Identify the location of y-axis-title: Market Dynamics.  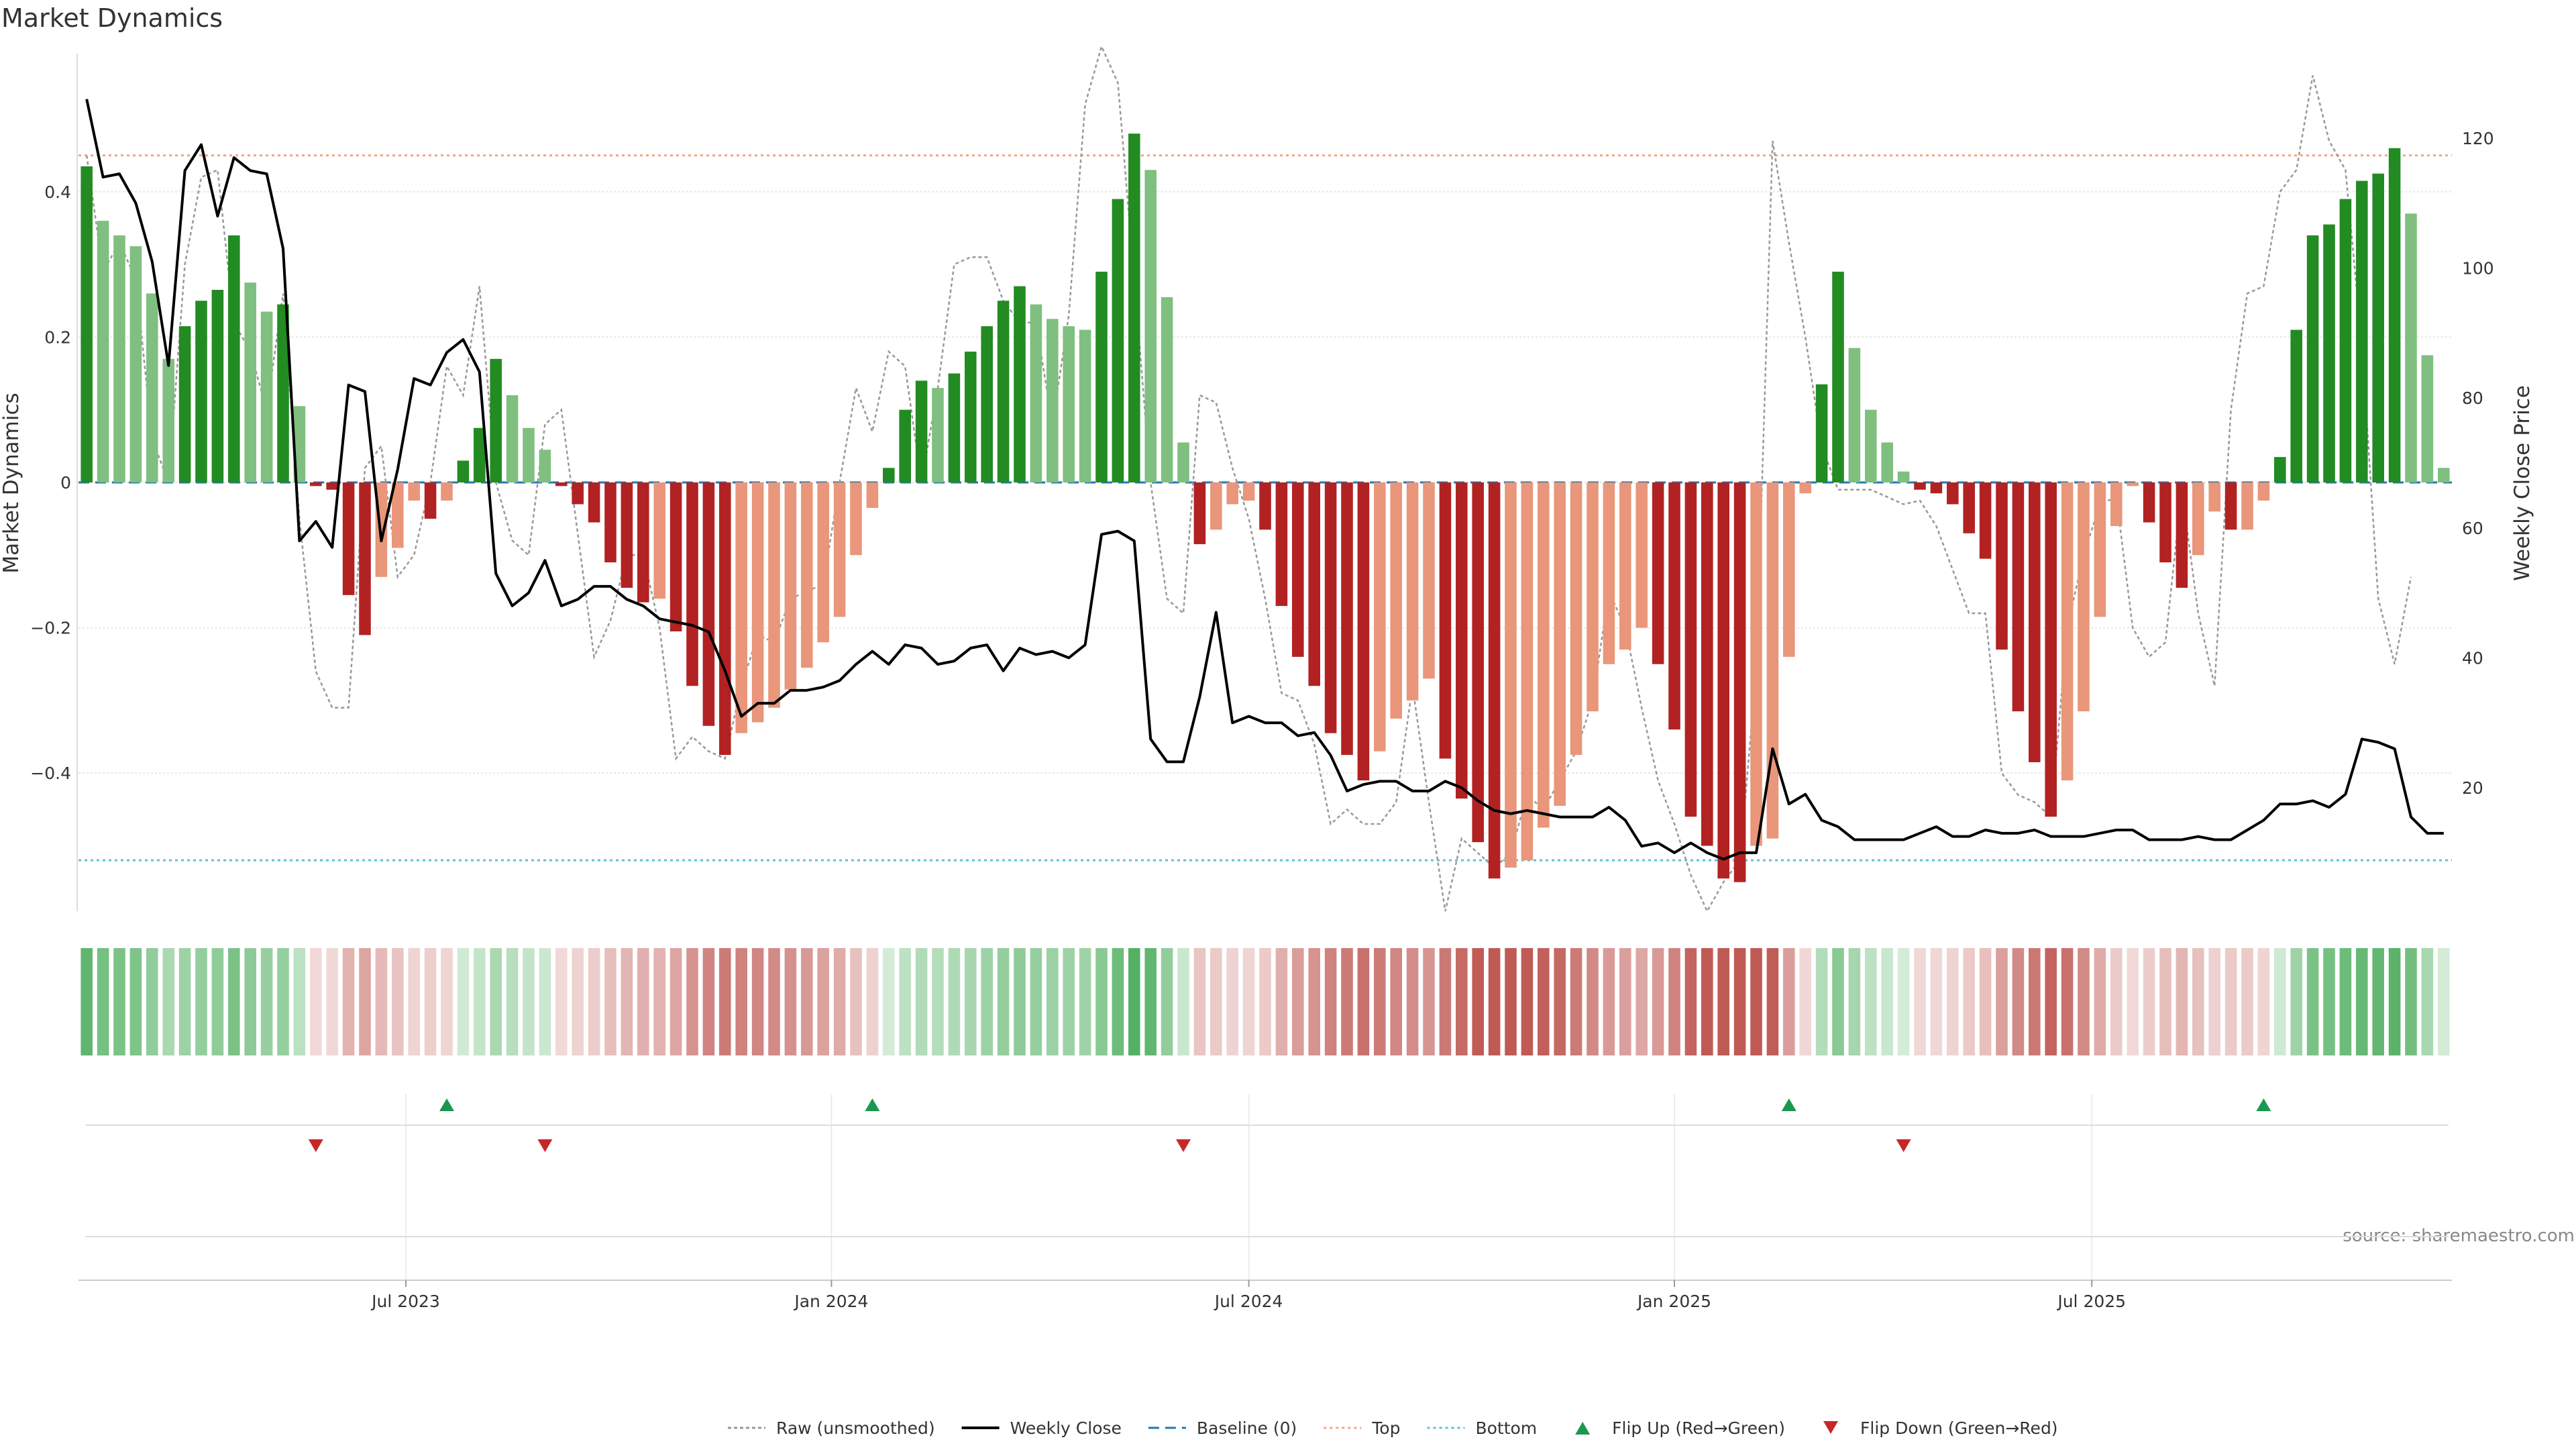
(11, 483).